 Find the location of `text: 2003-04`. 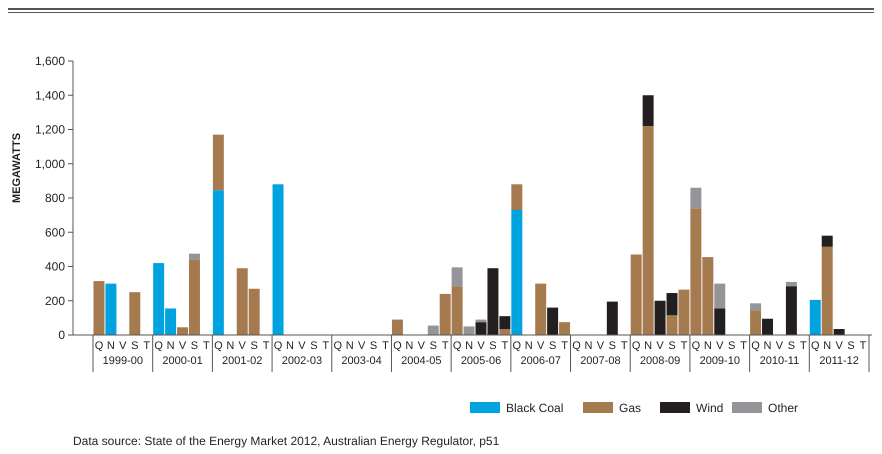

text: 2003-04 is located at coordinates (361, 361).